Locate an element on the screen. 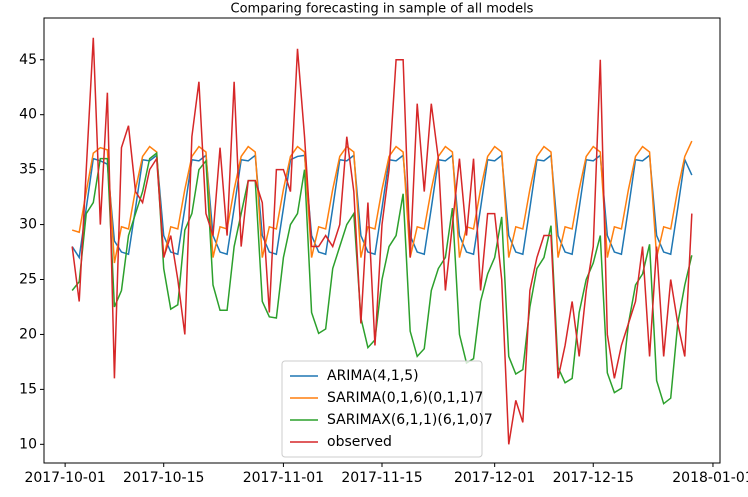 The height and width of the screenshot is (497, 748). x-tick-label: 2017-10-01 is located at coordinates (64, 478).